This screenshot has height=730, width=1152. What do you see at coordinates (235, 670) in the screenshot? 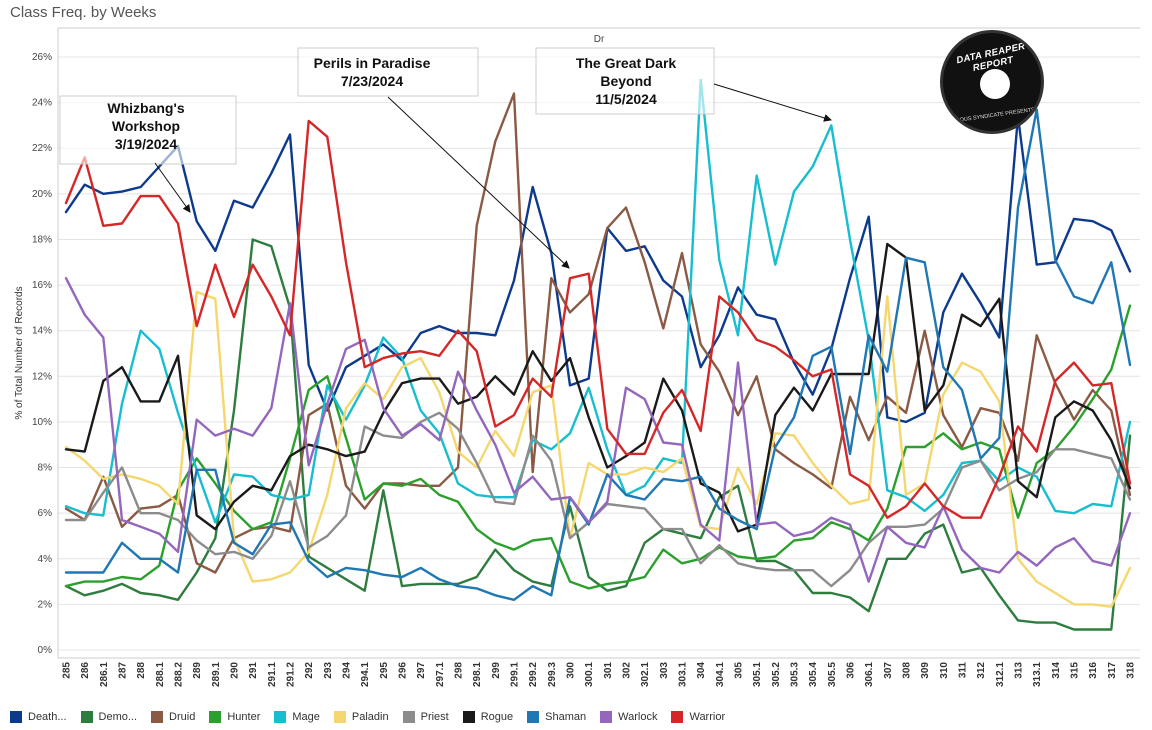
I see `x-tick-label: 290` at bounding box center [235, 670].